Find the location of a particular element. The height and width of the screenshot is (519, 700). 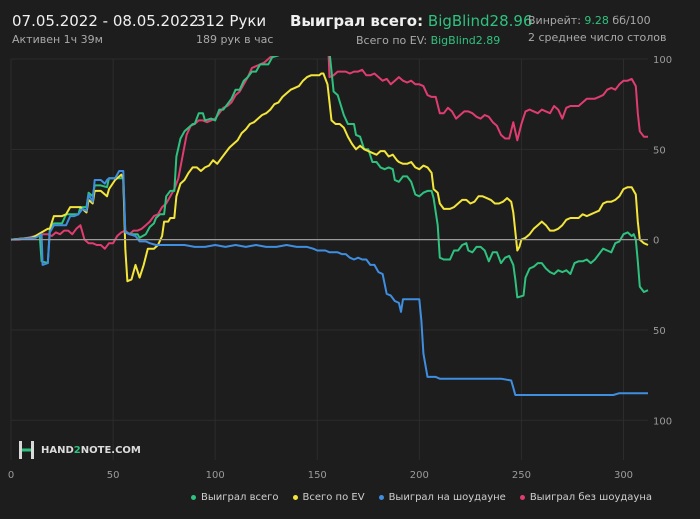

ev-total: Всего по EV: BigBlind2.89 is located at coordinates (428, 40).